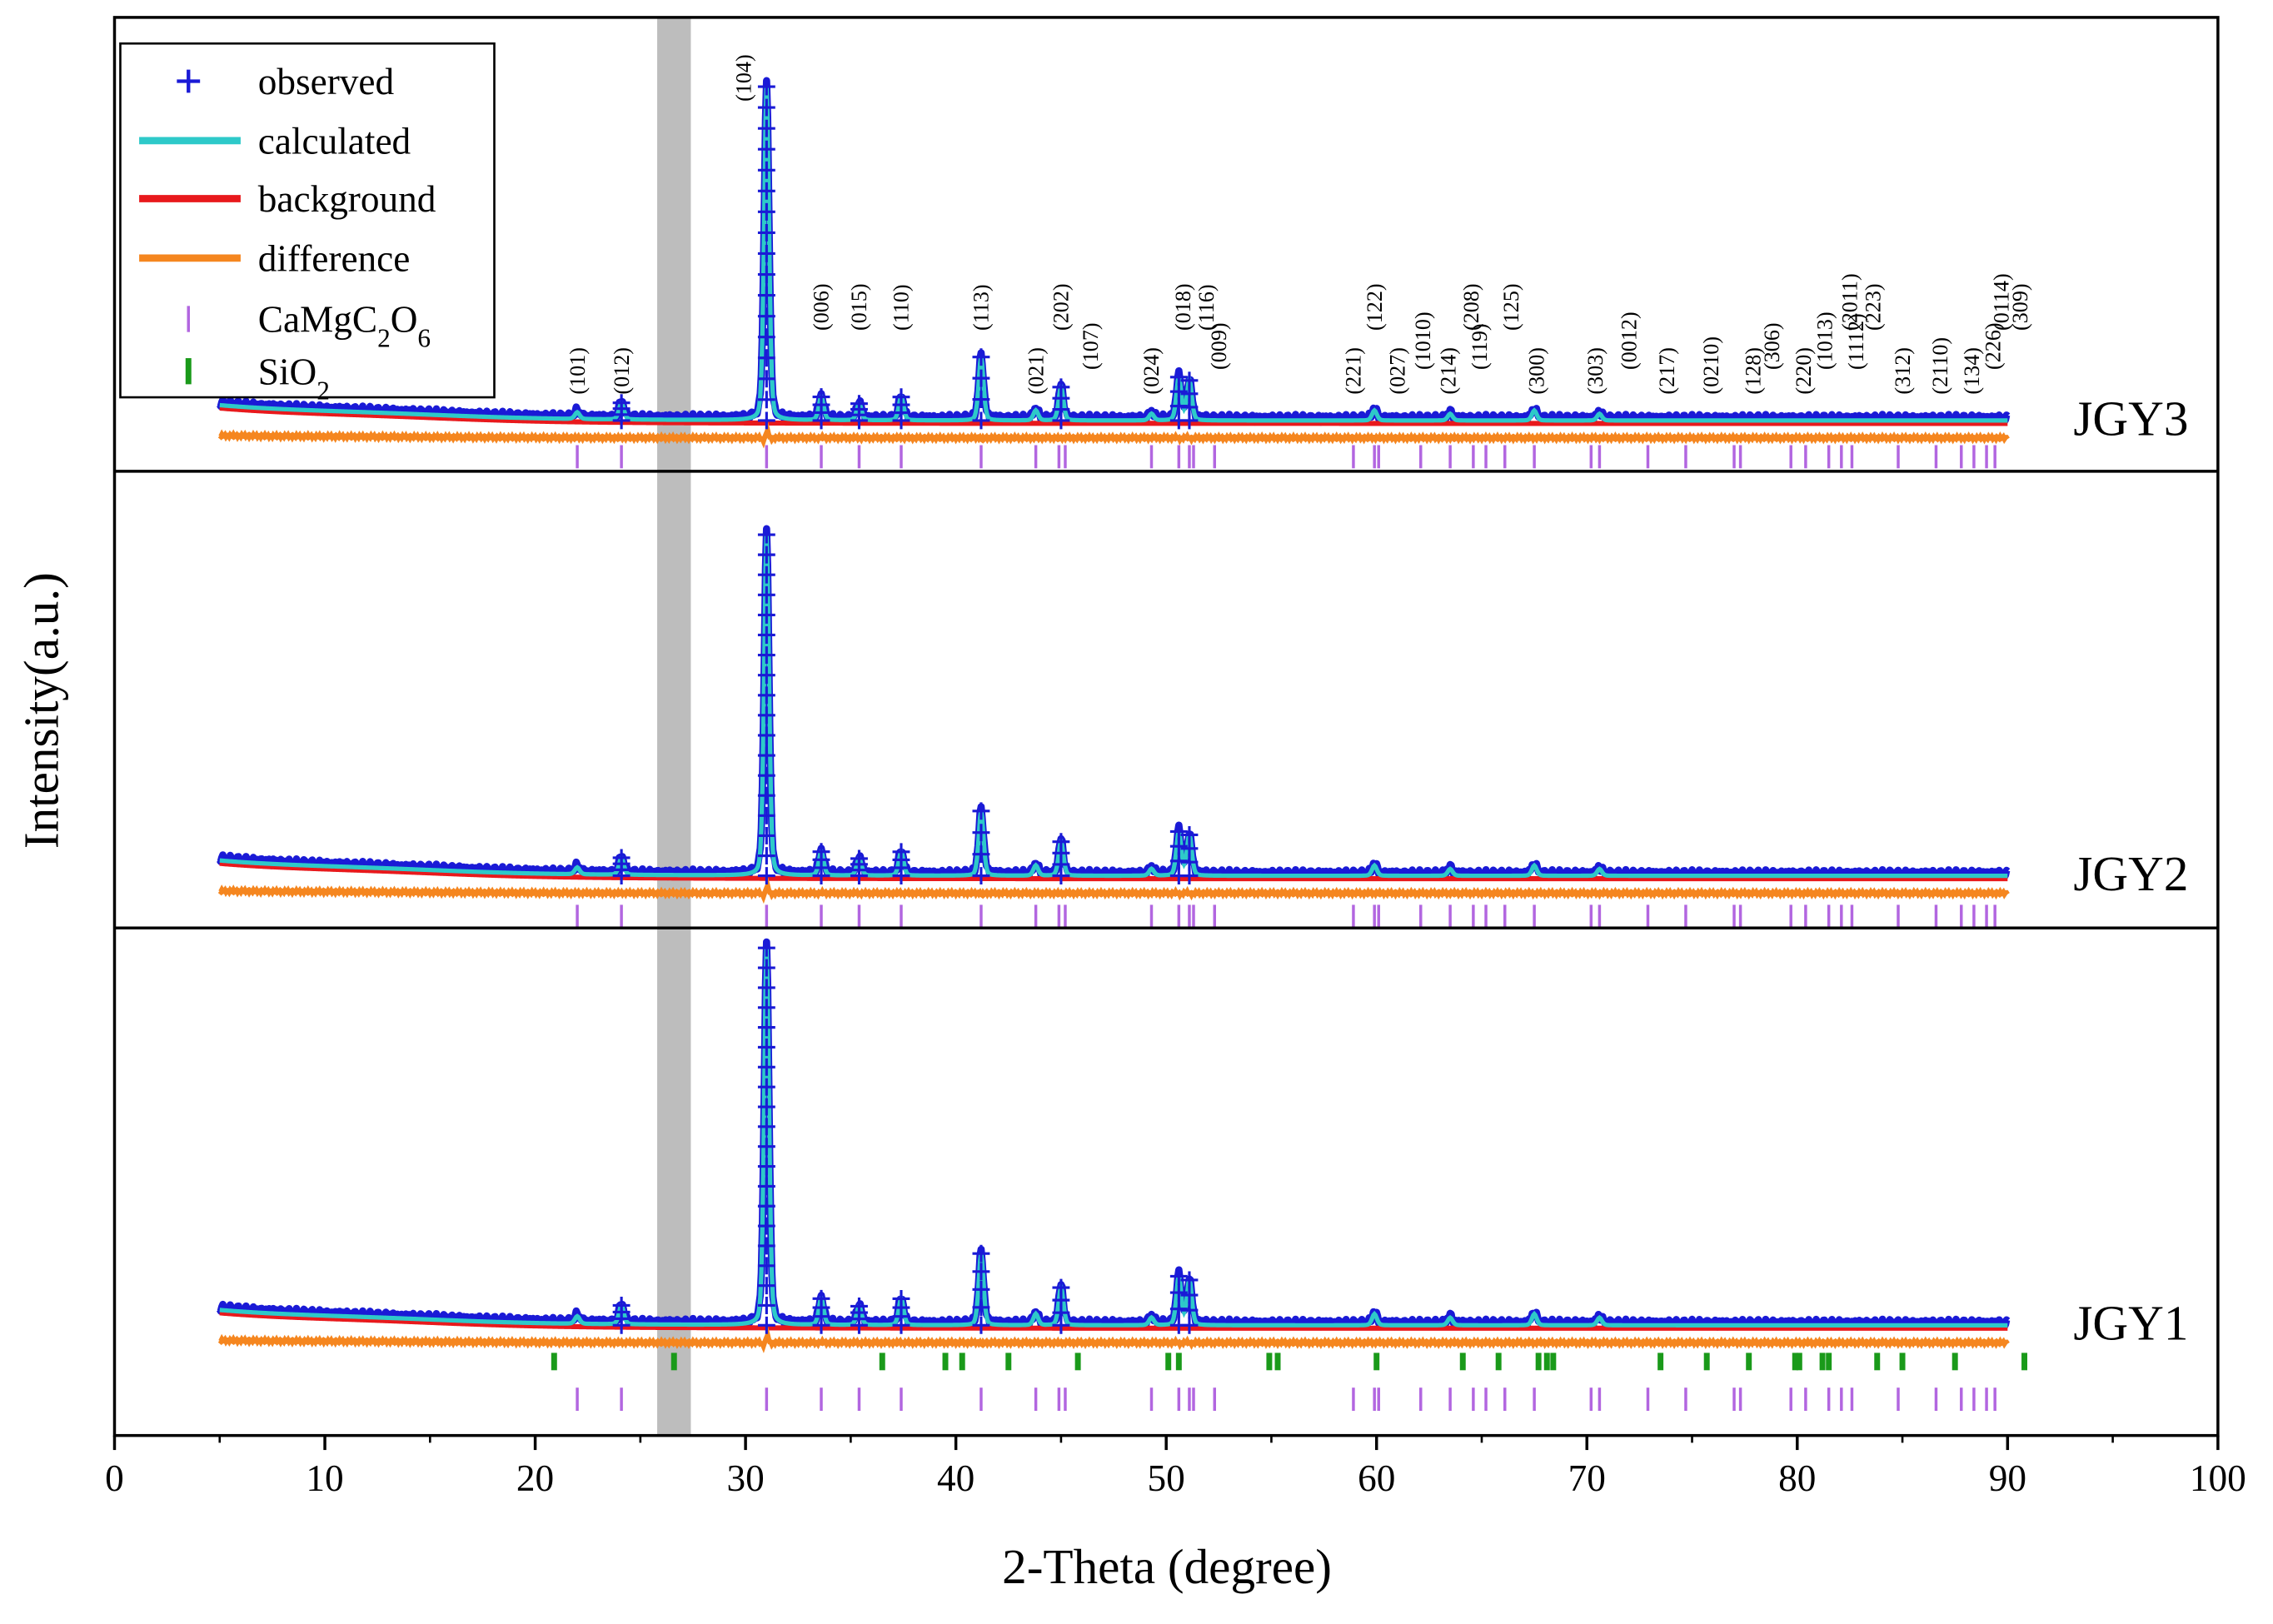 This screenshot has width=2273, height=1624. I want to click on hkl-label: (134), so click(1972, 371).